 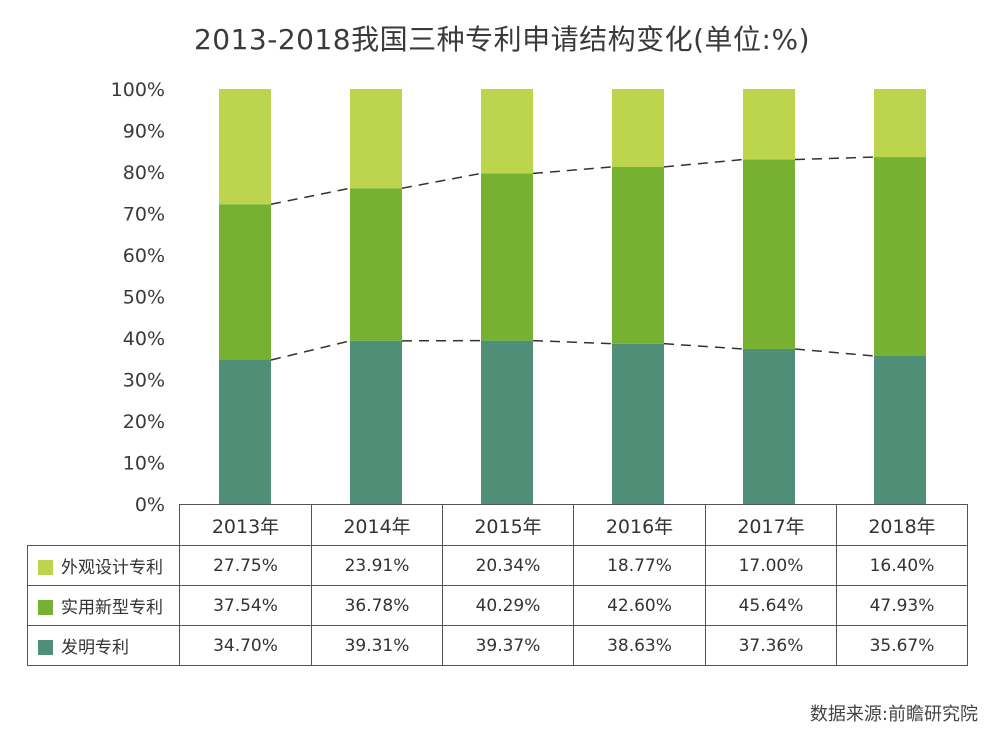 What do you see at coordinates (771, 605) in the screenshot?
I see `table-cell: 45.64%` at bounding box center [771, 605].